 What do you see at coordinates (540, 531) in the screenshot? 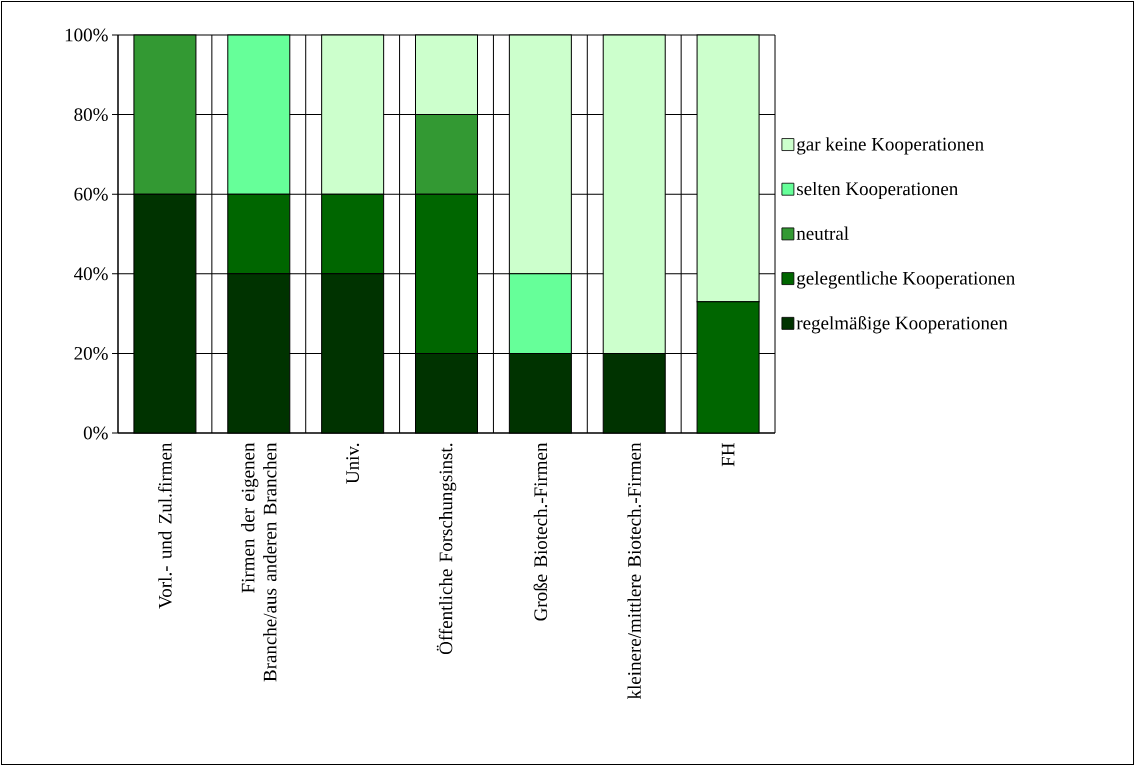
I see `x-tick-label: Große Biotech.-Firmen` at bounding box center [540, 531].